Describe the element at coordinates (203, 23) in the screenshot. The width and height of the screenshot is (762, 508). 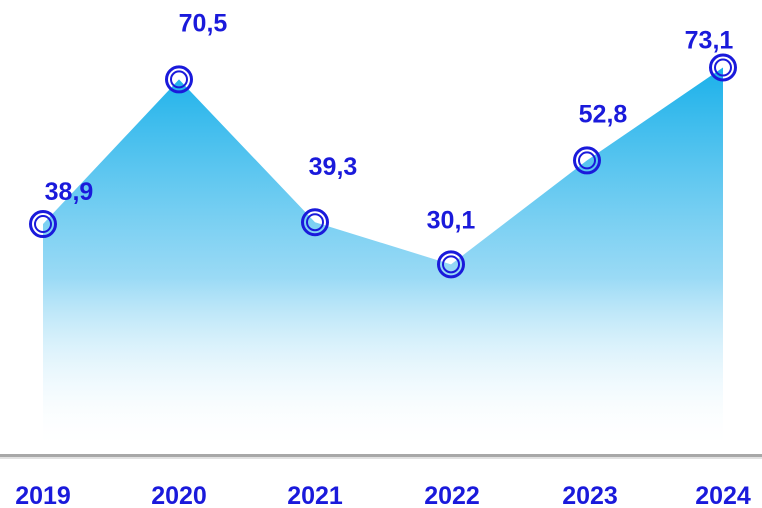
I see `data-label: 70,5` at that location.